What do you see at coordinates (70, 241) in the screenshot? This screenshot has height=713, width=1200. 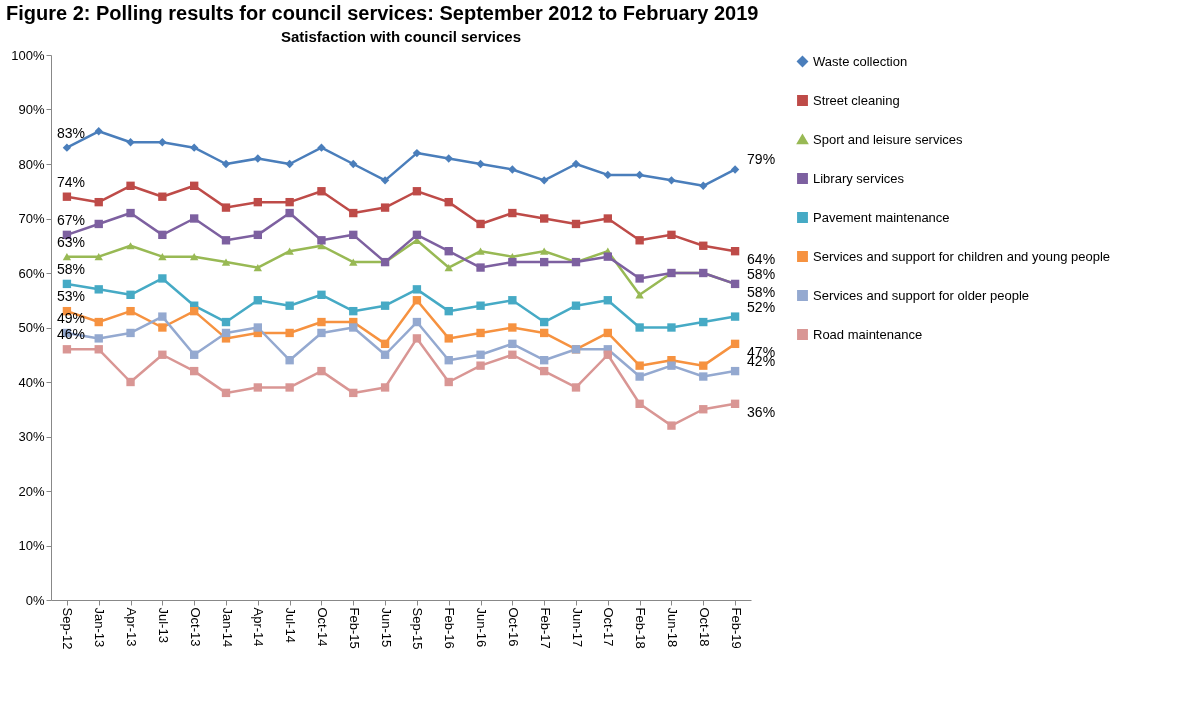 I see `data-label: 63%` at bounding box center [70, 241].